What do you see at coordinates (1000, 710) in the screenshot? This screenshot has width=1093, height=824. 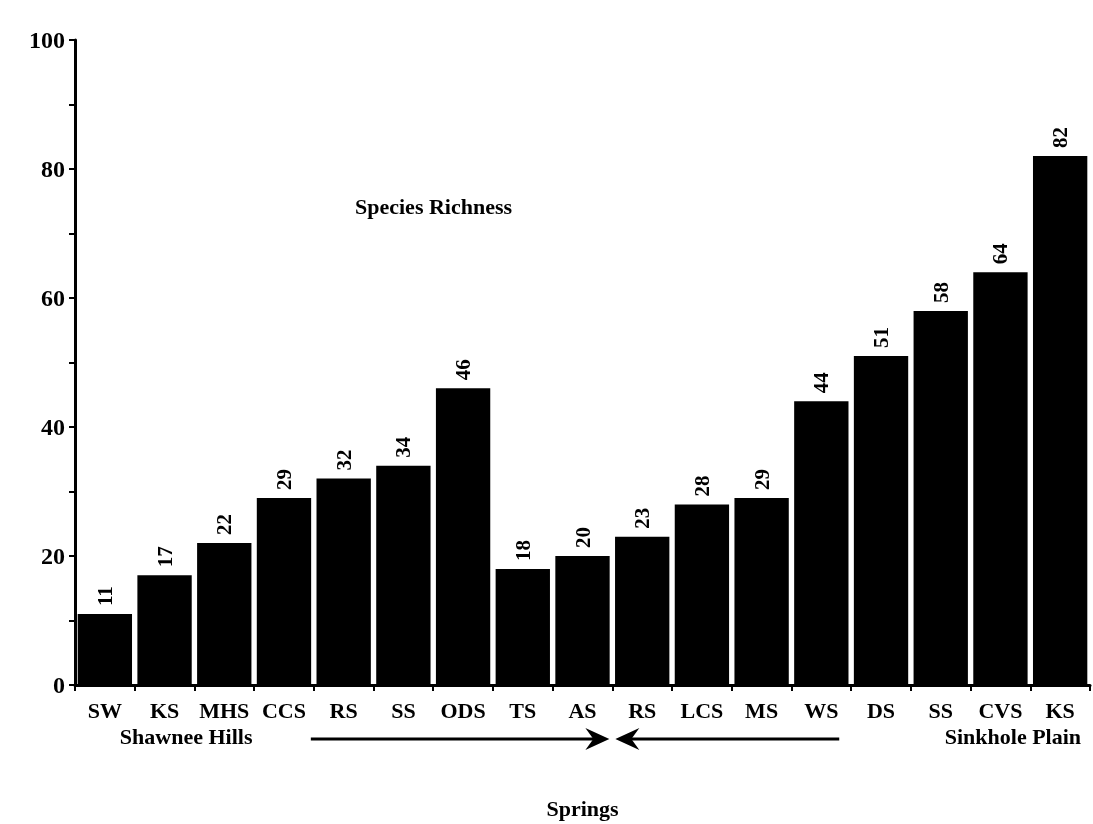 I see `x-tick-label: CVS` at bounding box center [1000, 710].